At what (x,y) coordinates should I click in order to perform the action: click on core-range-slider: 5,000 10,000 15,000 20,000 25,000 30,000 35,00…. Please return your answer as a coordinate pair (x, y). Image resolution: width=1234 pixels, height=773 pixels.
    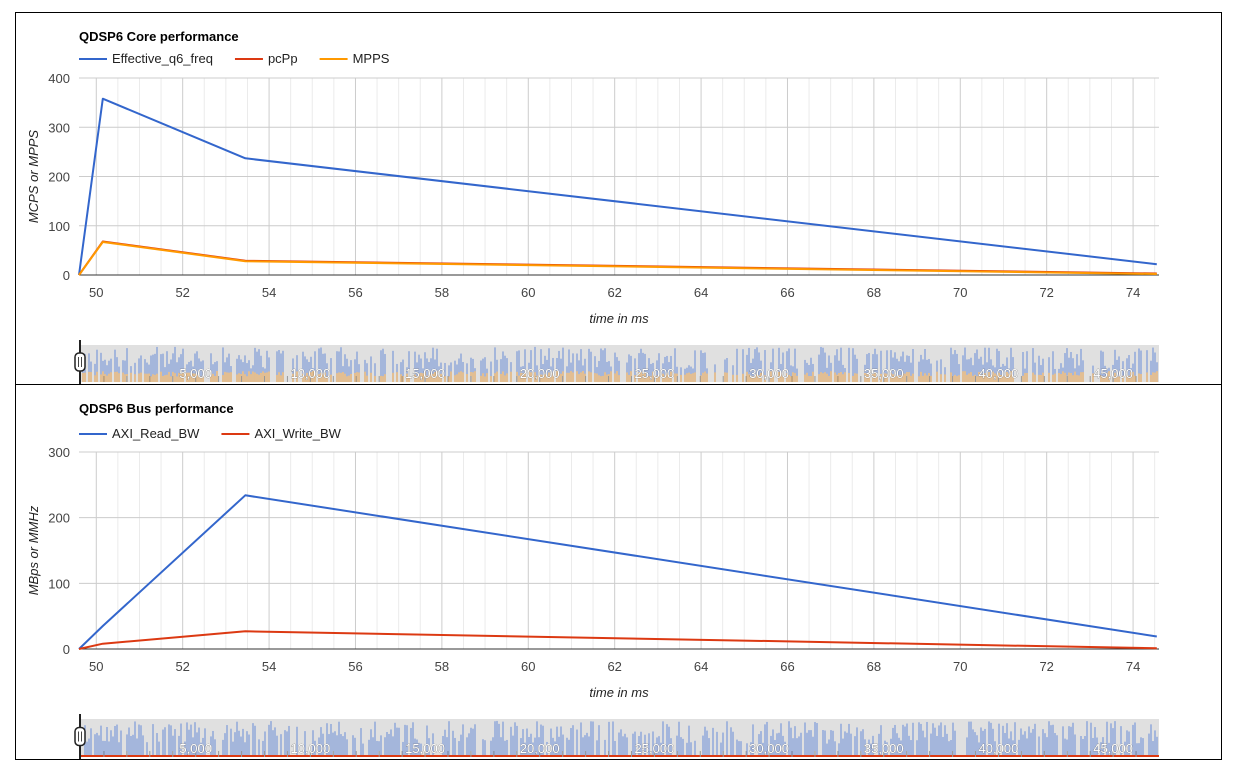
    Looking at the image, I should click on (618, 362).